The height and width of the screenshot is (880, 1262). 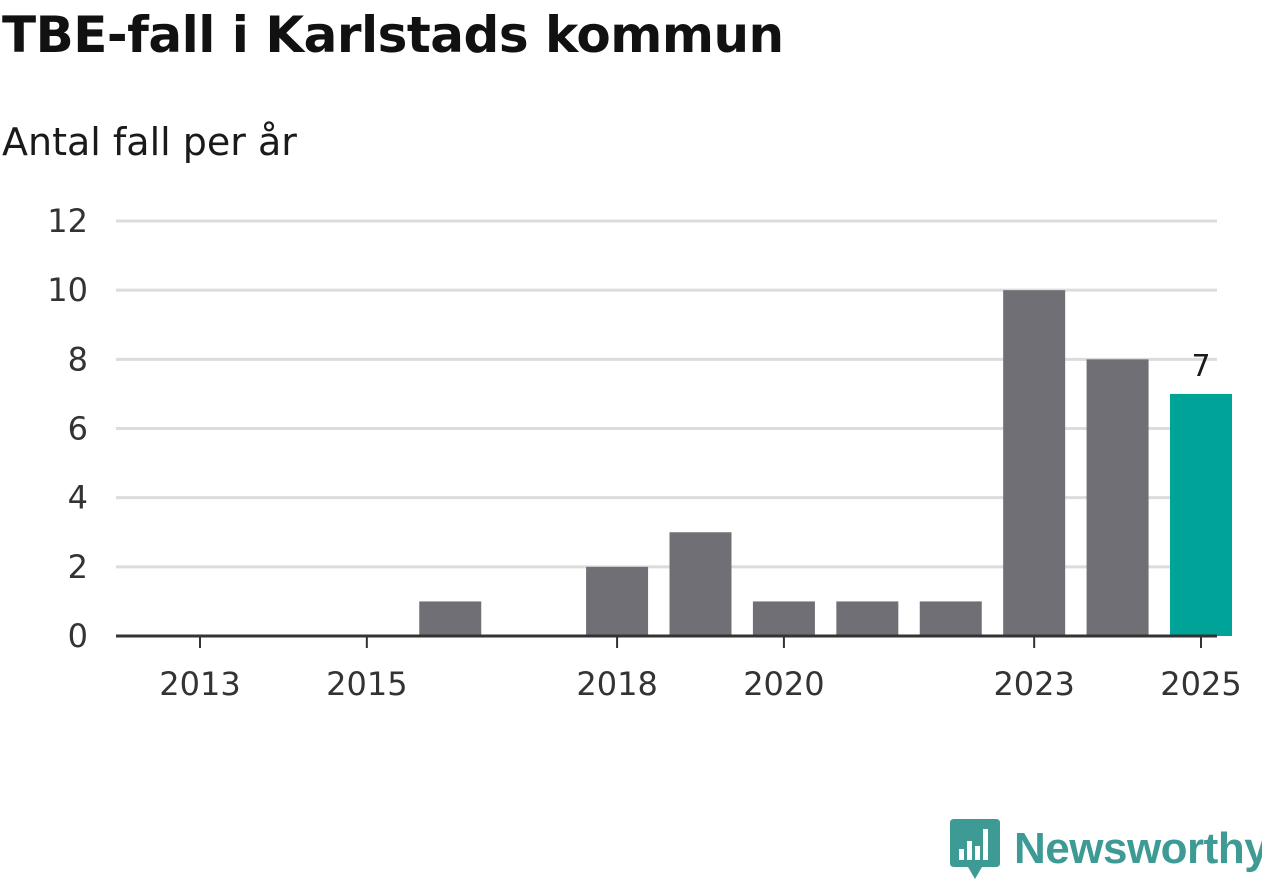 What do you see at coordinates (617, 601) in the screenshot?
I see `bar-2018` at bounding box center [617, 601].